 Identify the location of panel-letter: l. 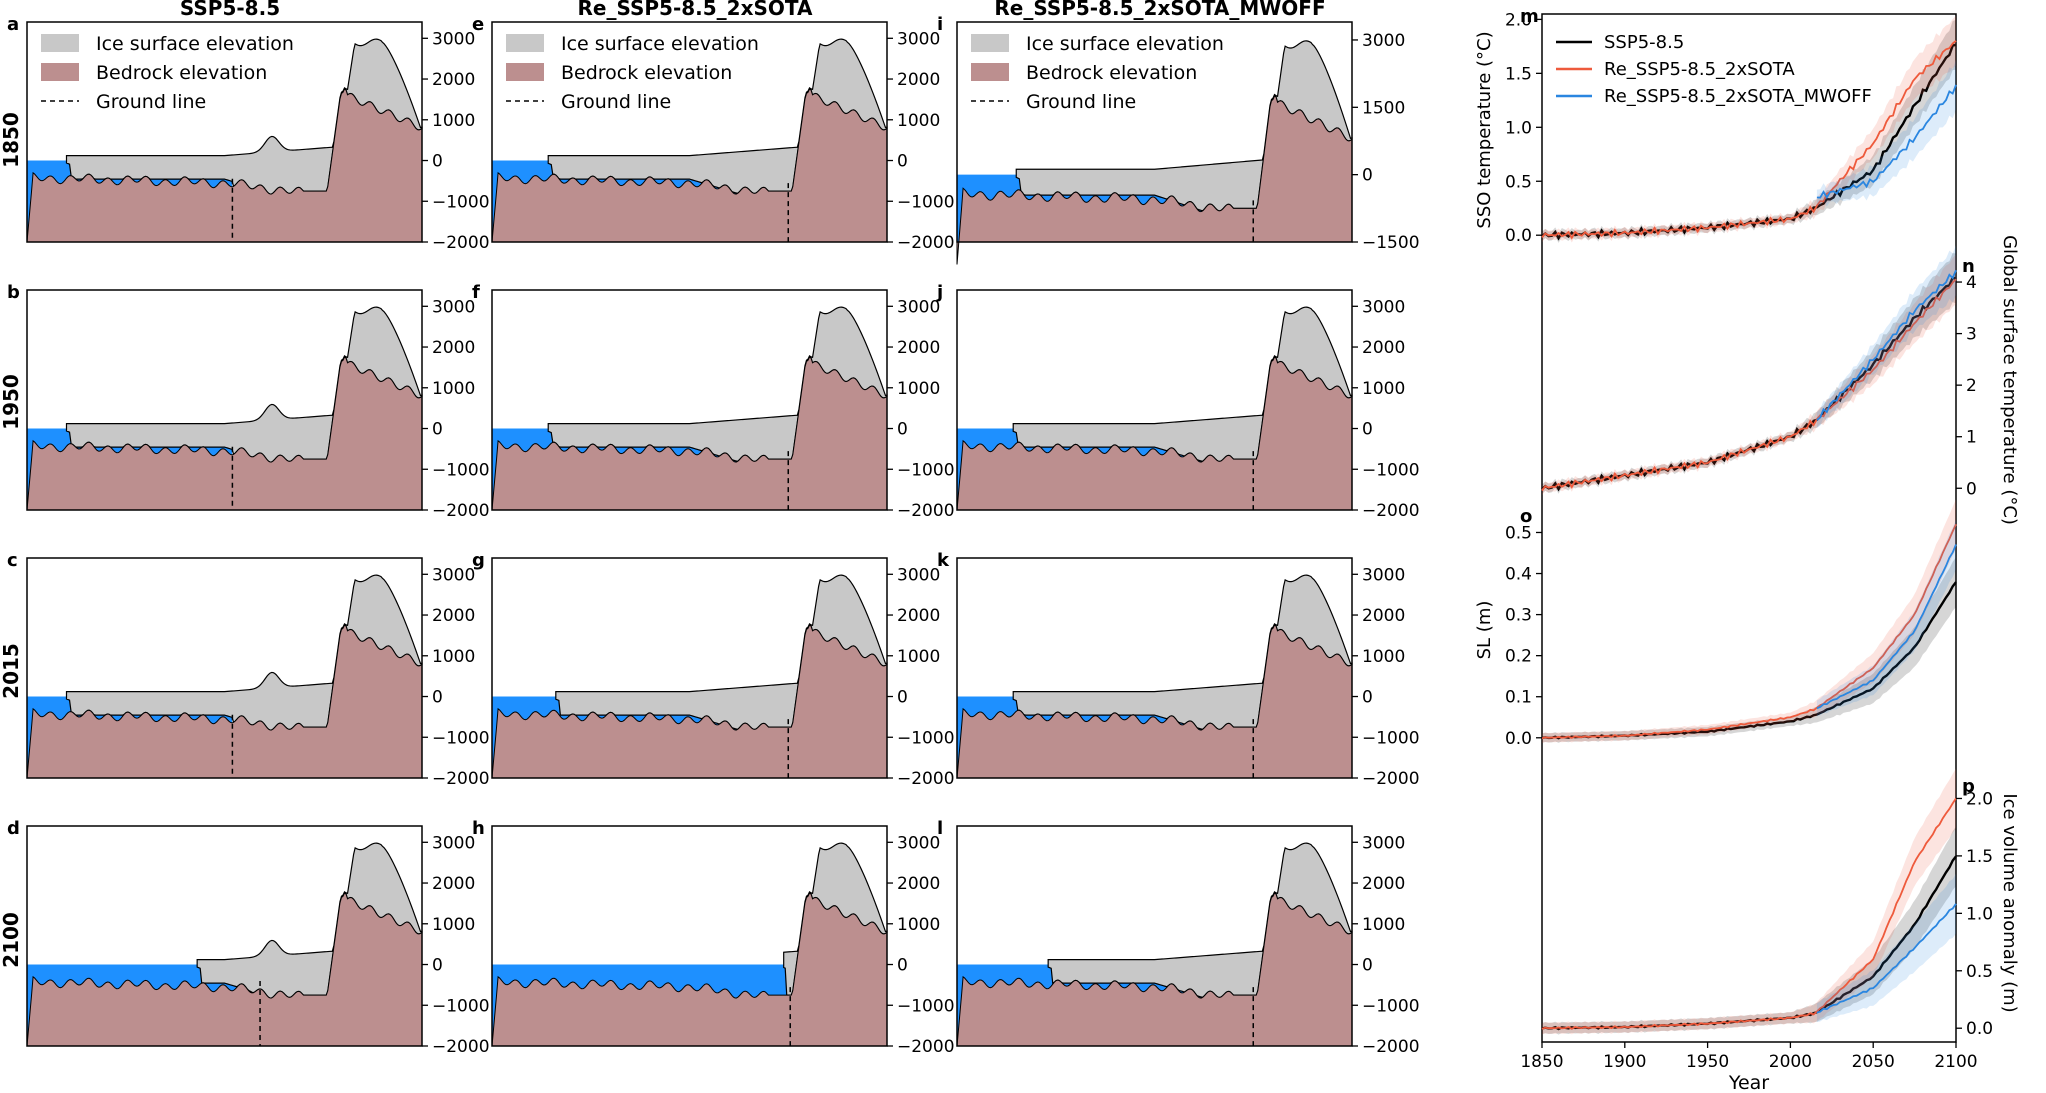
(940, 828).